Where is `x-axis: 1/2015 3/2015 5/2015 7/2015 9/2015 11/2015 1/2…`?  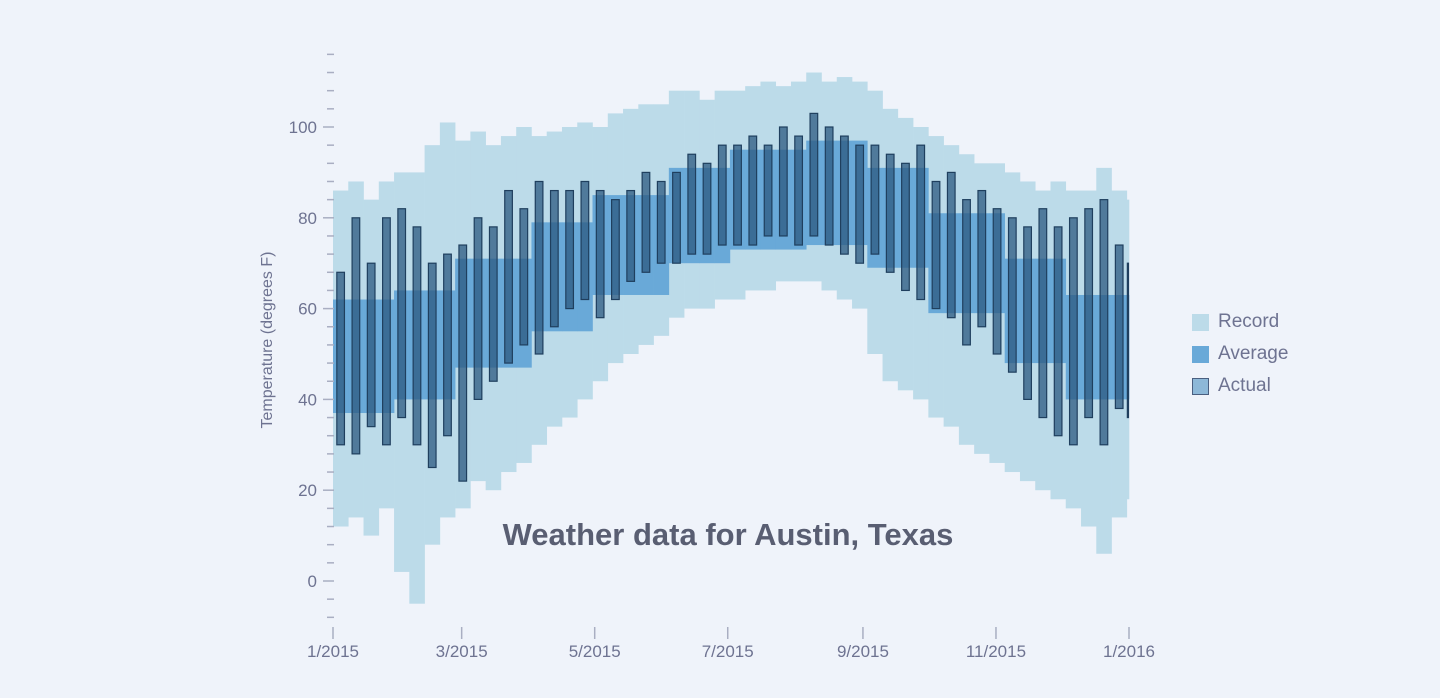 x-axis: 1/2015 3/2015 5/2015 7/2015 9/2015 11/2015 1/2… is located at coordinates (731, 644).